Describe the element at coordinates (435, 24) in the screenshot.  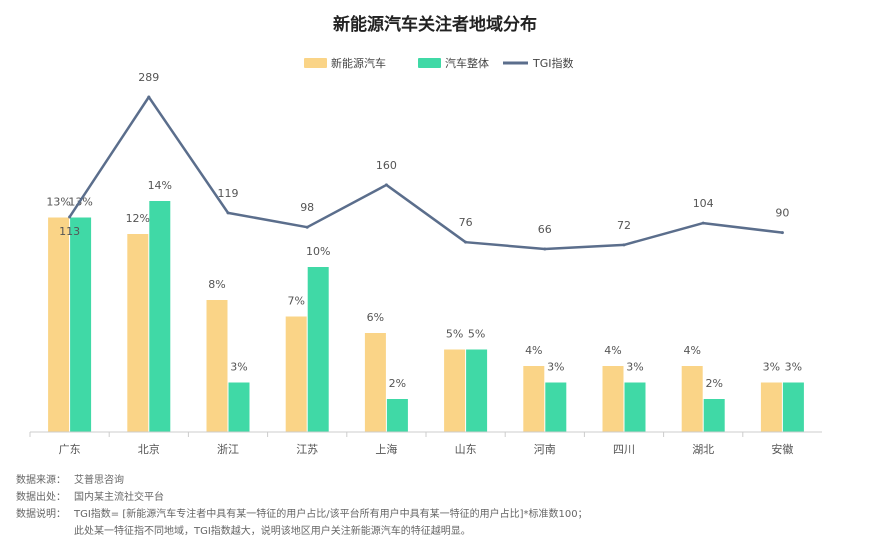
I see `chart-title: 新能源汽车关注者地域分布` at that location.